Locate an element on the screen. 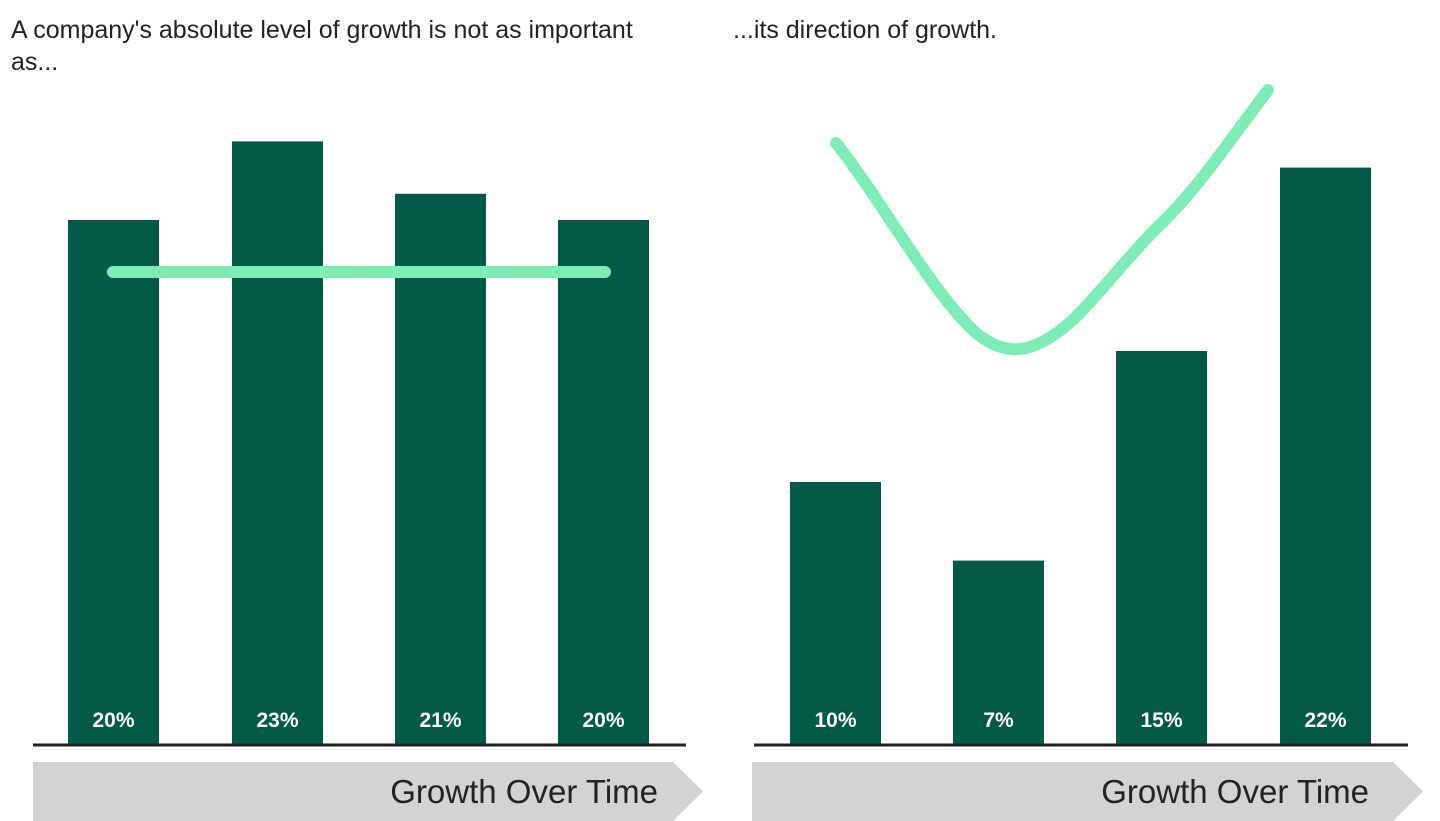 The width and height of the screenshot is (1440, 821). bar-value-label: 23% is located at coordinates (277, 720).